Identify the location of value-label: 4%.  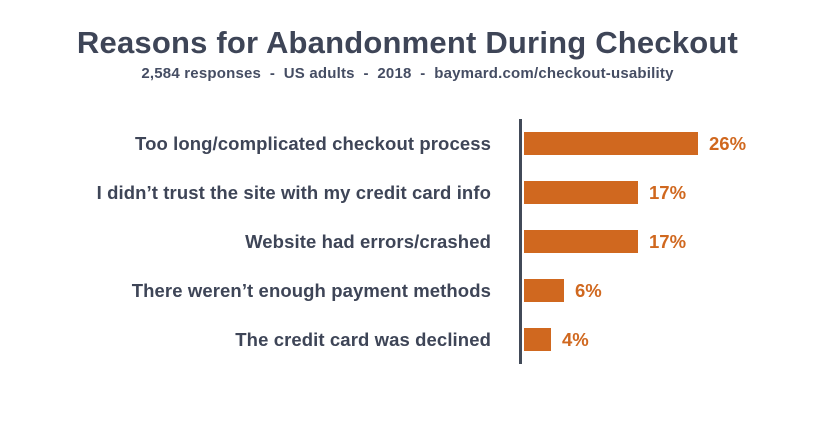
(575, 339).